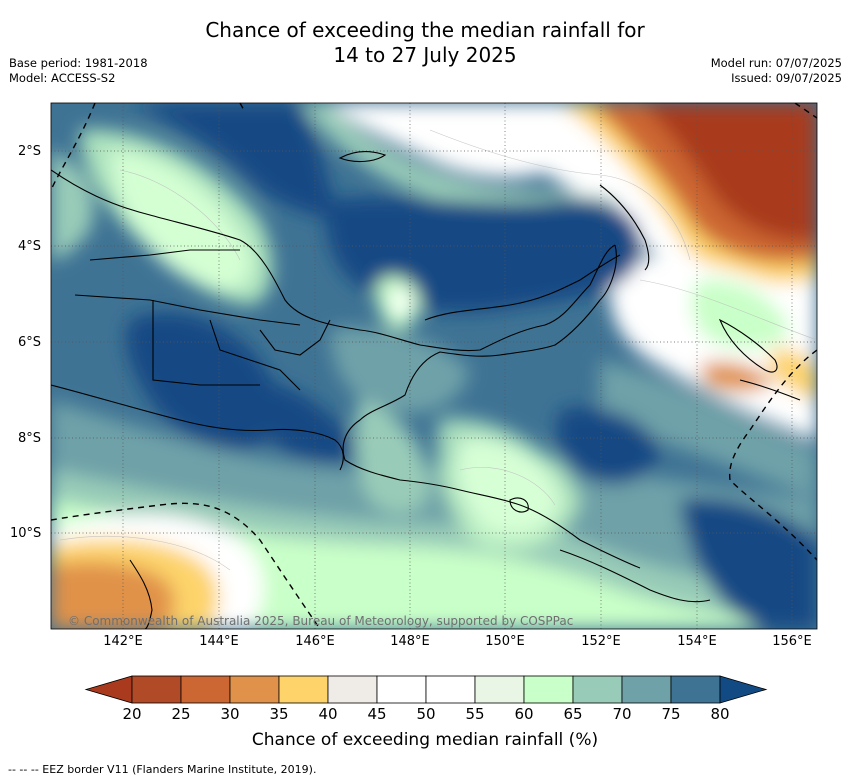 This screenshot has height=781, width=850. What do you see at coordinates (425, 55) in the screenshot?
I see `title-line-2: 14 to 27 July 2025` at bounding box center [425, 55].